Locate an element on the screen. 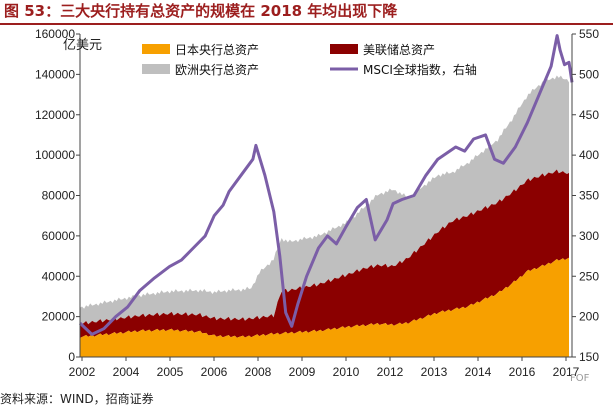  y-left-tick-label: 140000 is located at coordinates (55, 74).